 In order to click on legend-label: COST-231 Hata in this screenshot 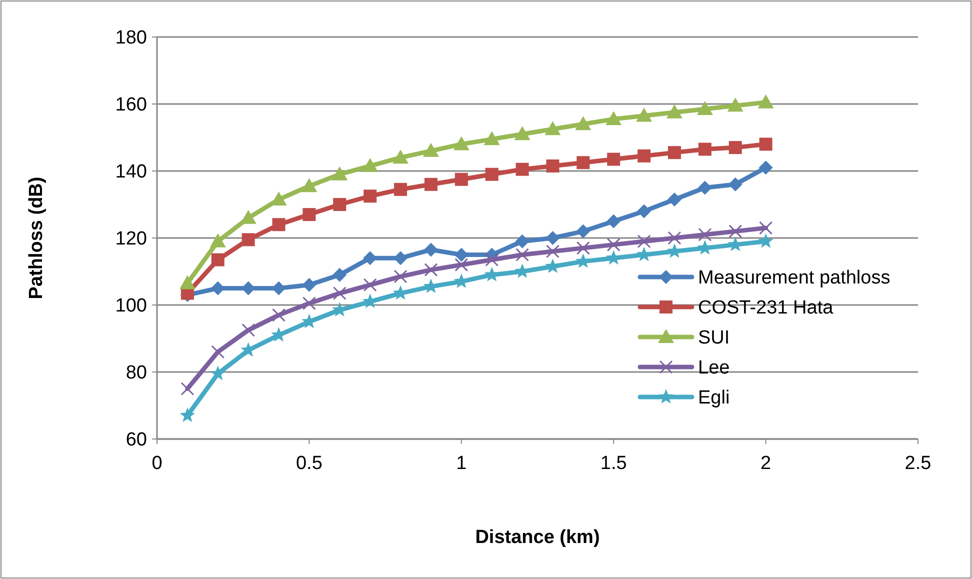, I will do `click(766, 308)`.